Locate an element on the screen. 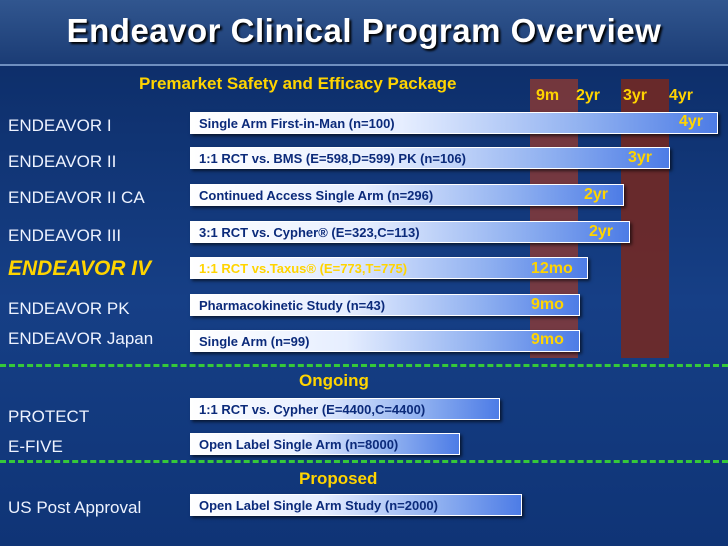 The width and height of the screenshot is (728, 546). timeline-label-9m: 9m is located at coordinates (548, 95).